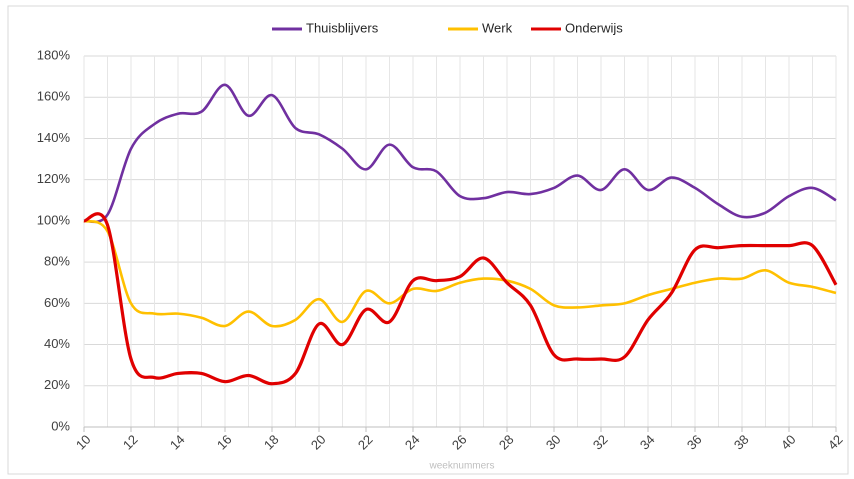 The image size is (854, 479). I want to click on legend-label: Thuisblijvers, so click(342, 27).